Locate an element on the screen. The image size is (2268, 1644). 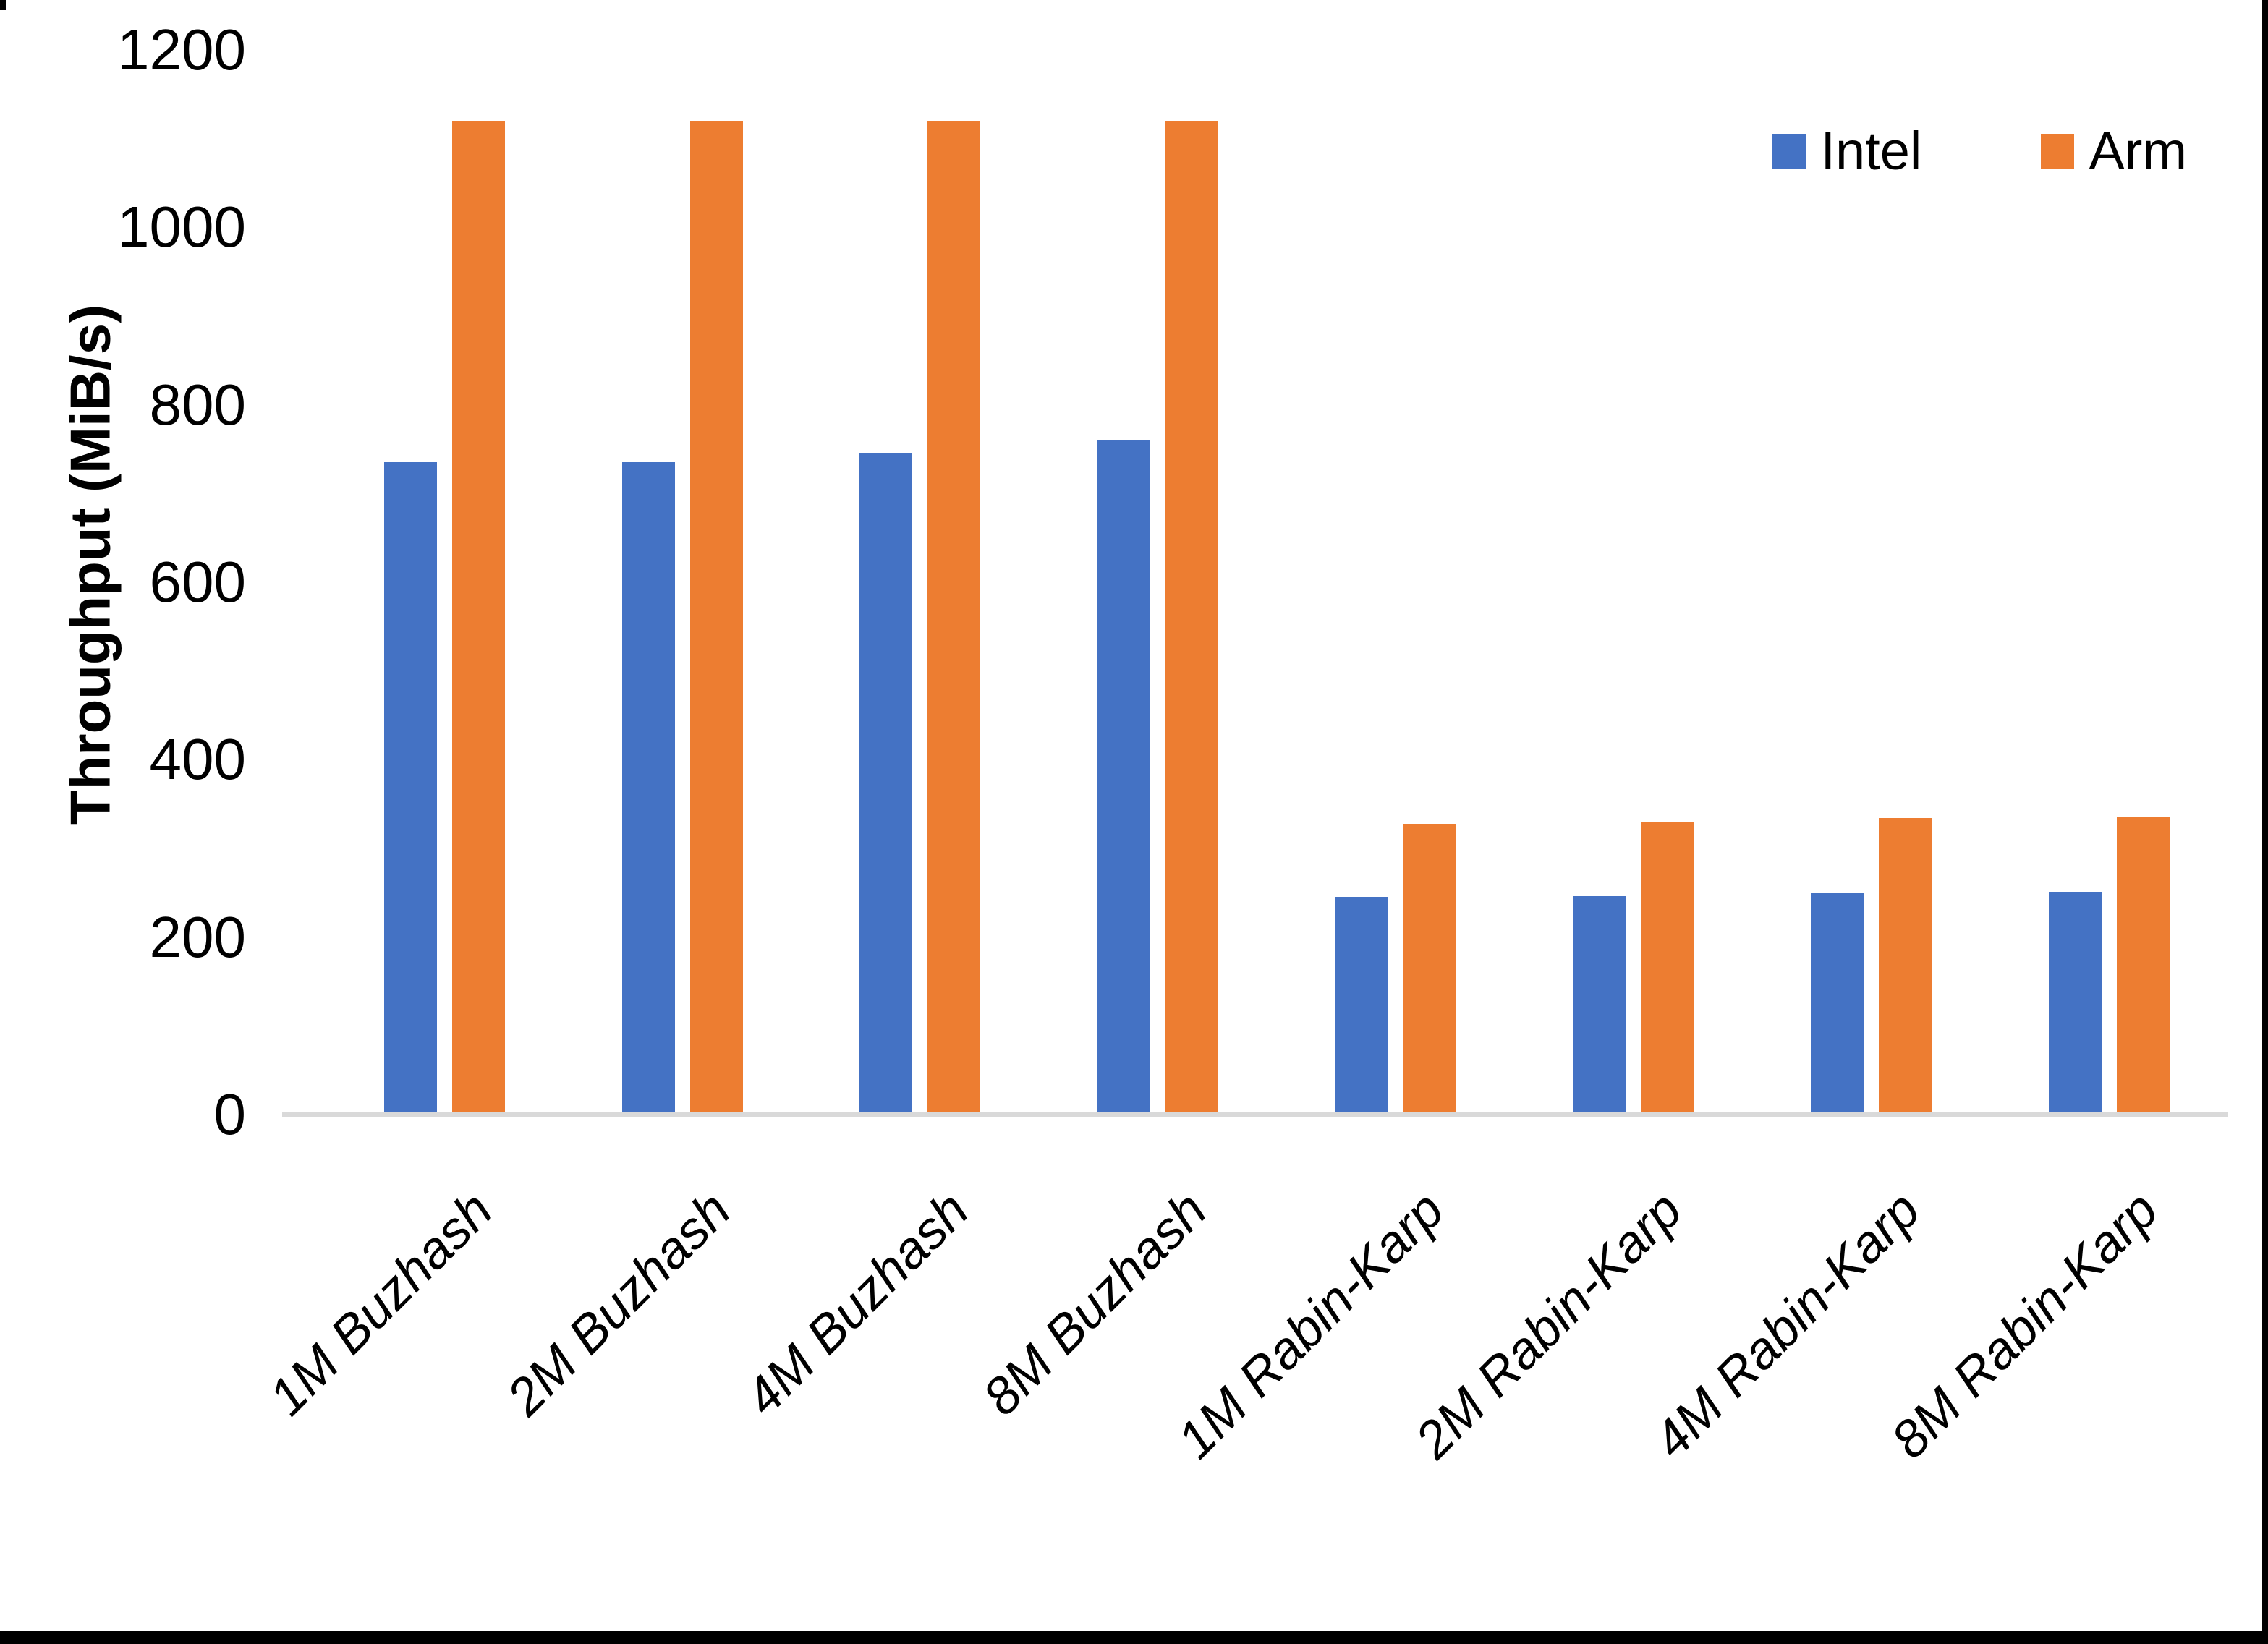
y-tick-label-0: 0 is located at coordinates (230, 1114).